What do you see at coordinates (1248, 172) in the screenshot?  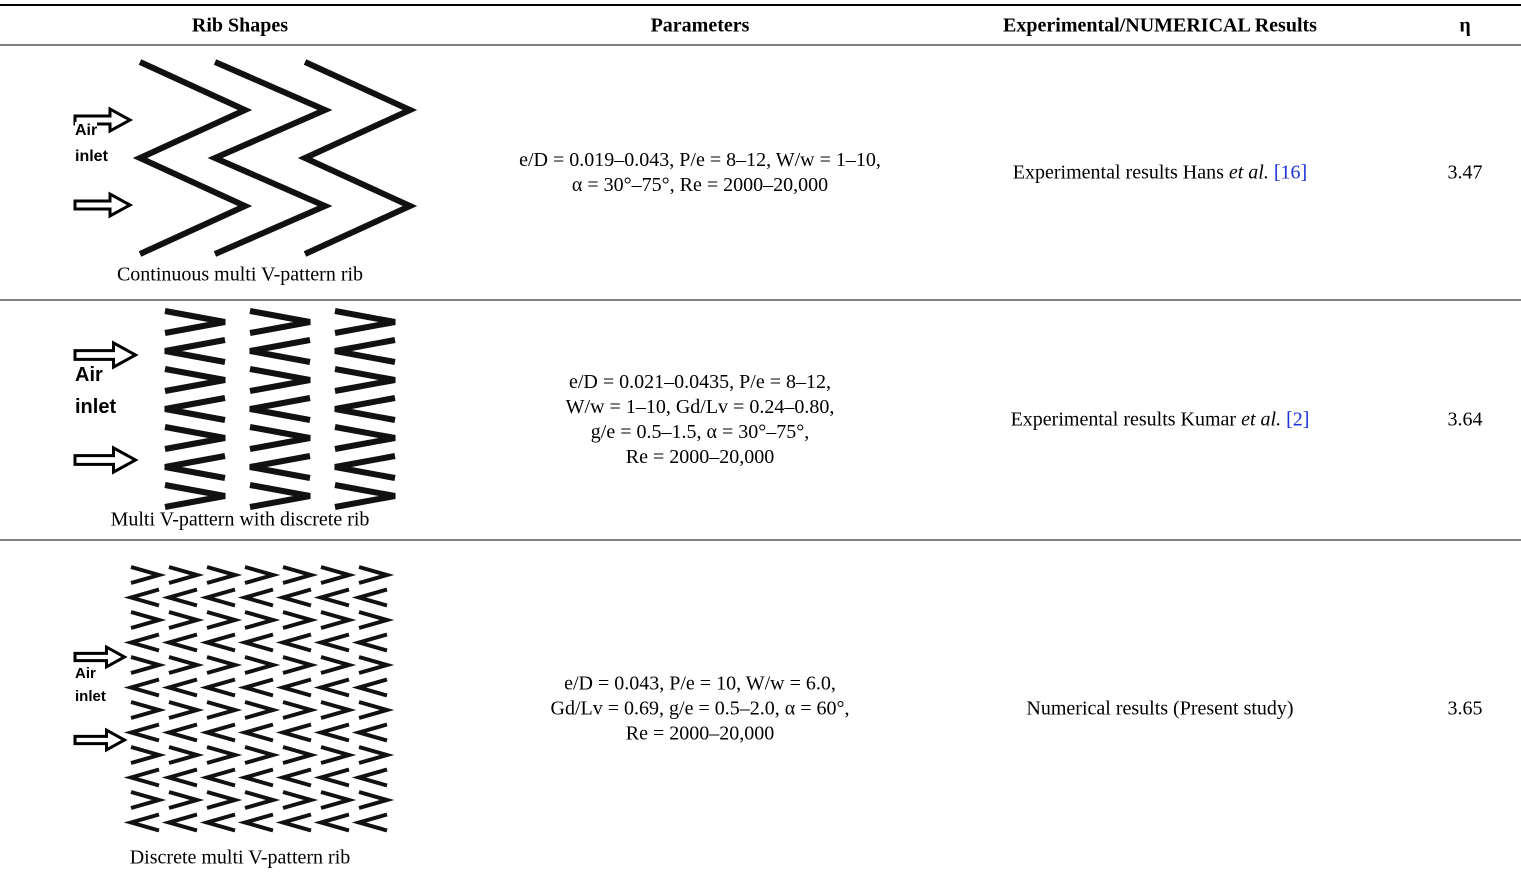 I see `result-emphasis: et al.` at bounding box center [1248, 172].